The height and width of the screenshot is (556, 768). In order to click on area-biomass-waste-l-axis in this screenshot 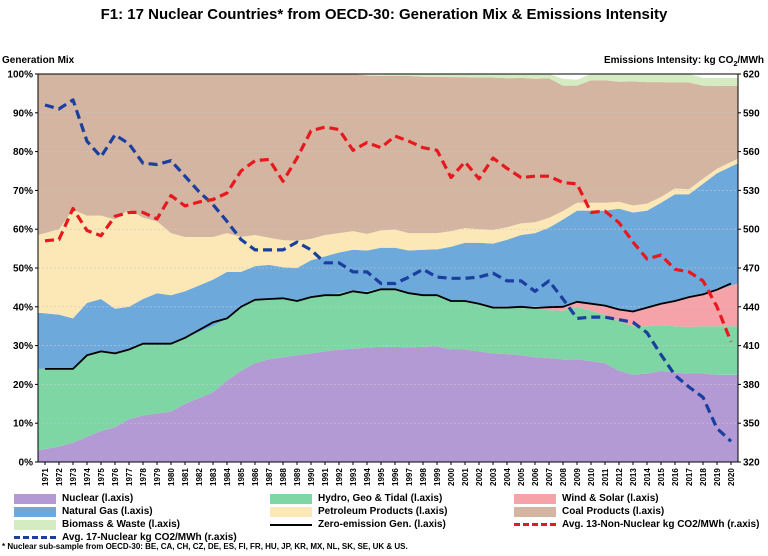, I will do `click(388, 80)`.